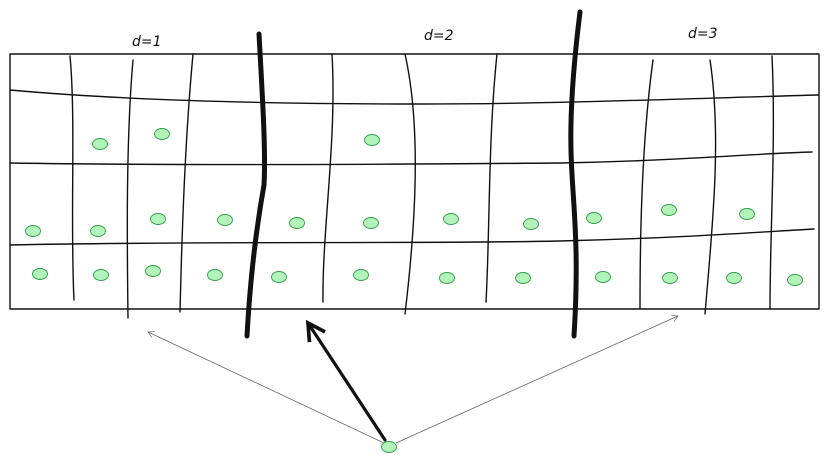 The width and height of the screenshot is (828, 462). I want to click on segment-label-d2: d=2, so click(439, 36).